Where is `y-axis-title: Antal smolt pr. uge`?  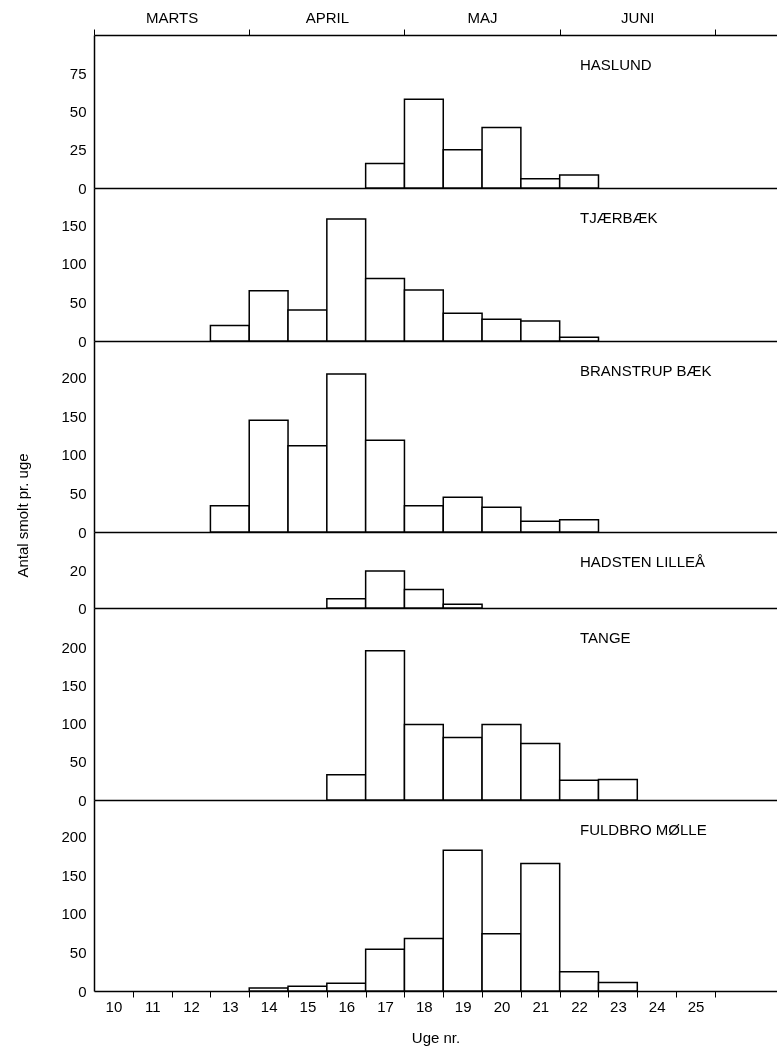 y-axis-title: Antal smolt pr. uge is located at coordinates (22, 515).